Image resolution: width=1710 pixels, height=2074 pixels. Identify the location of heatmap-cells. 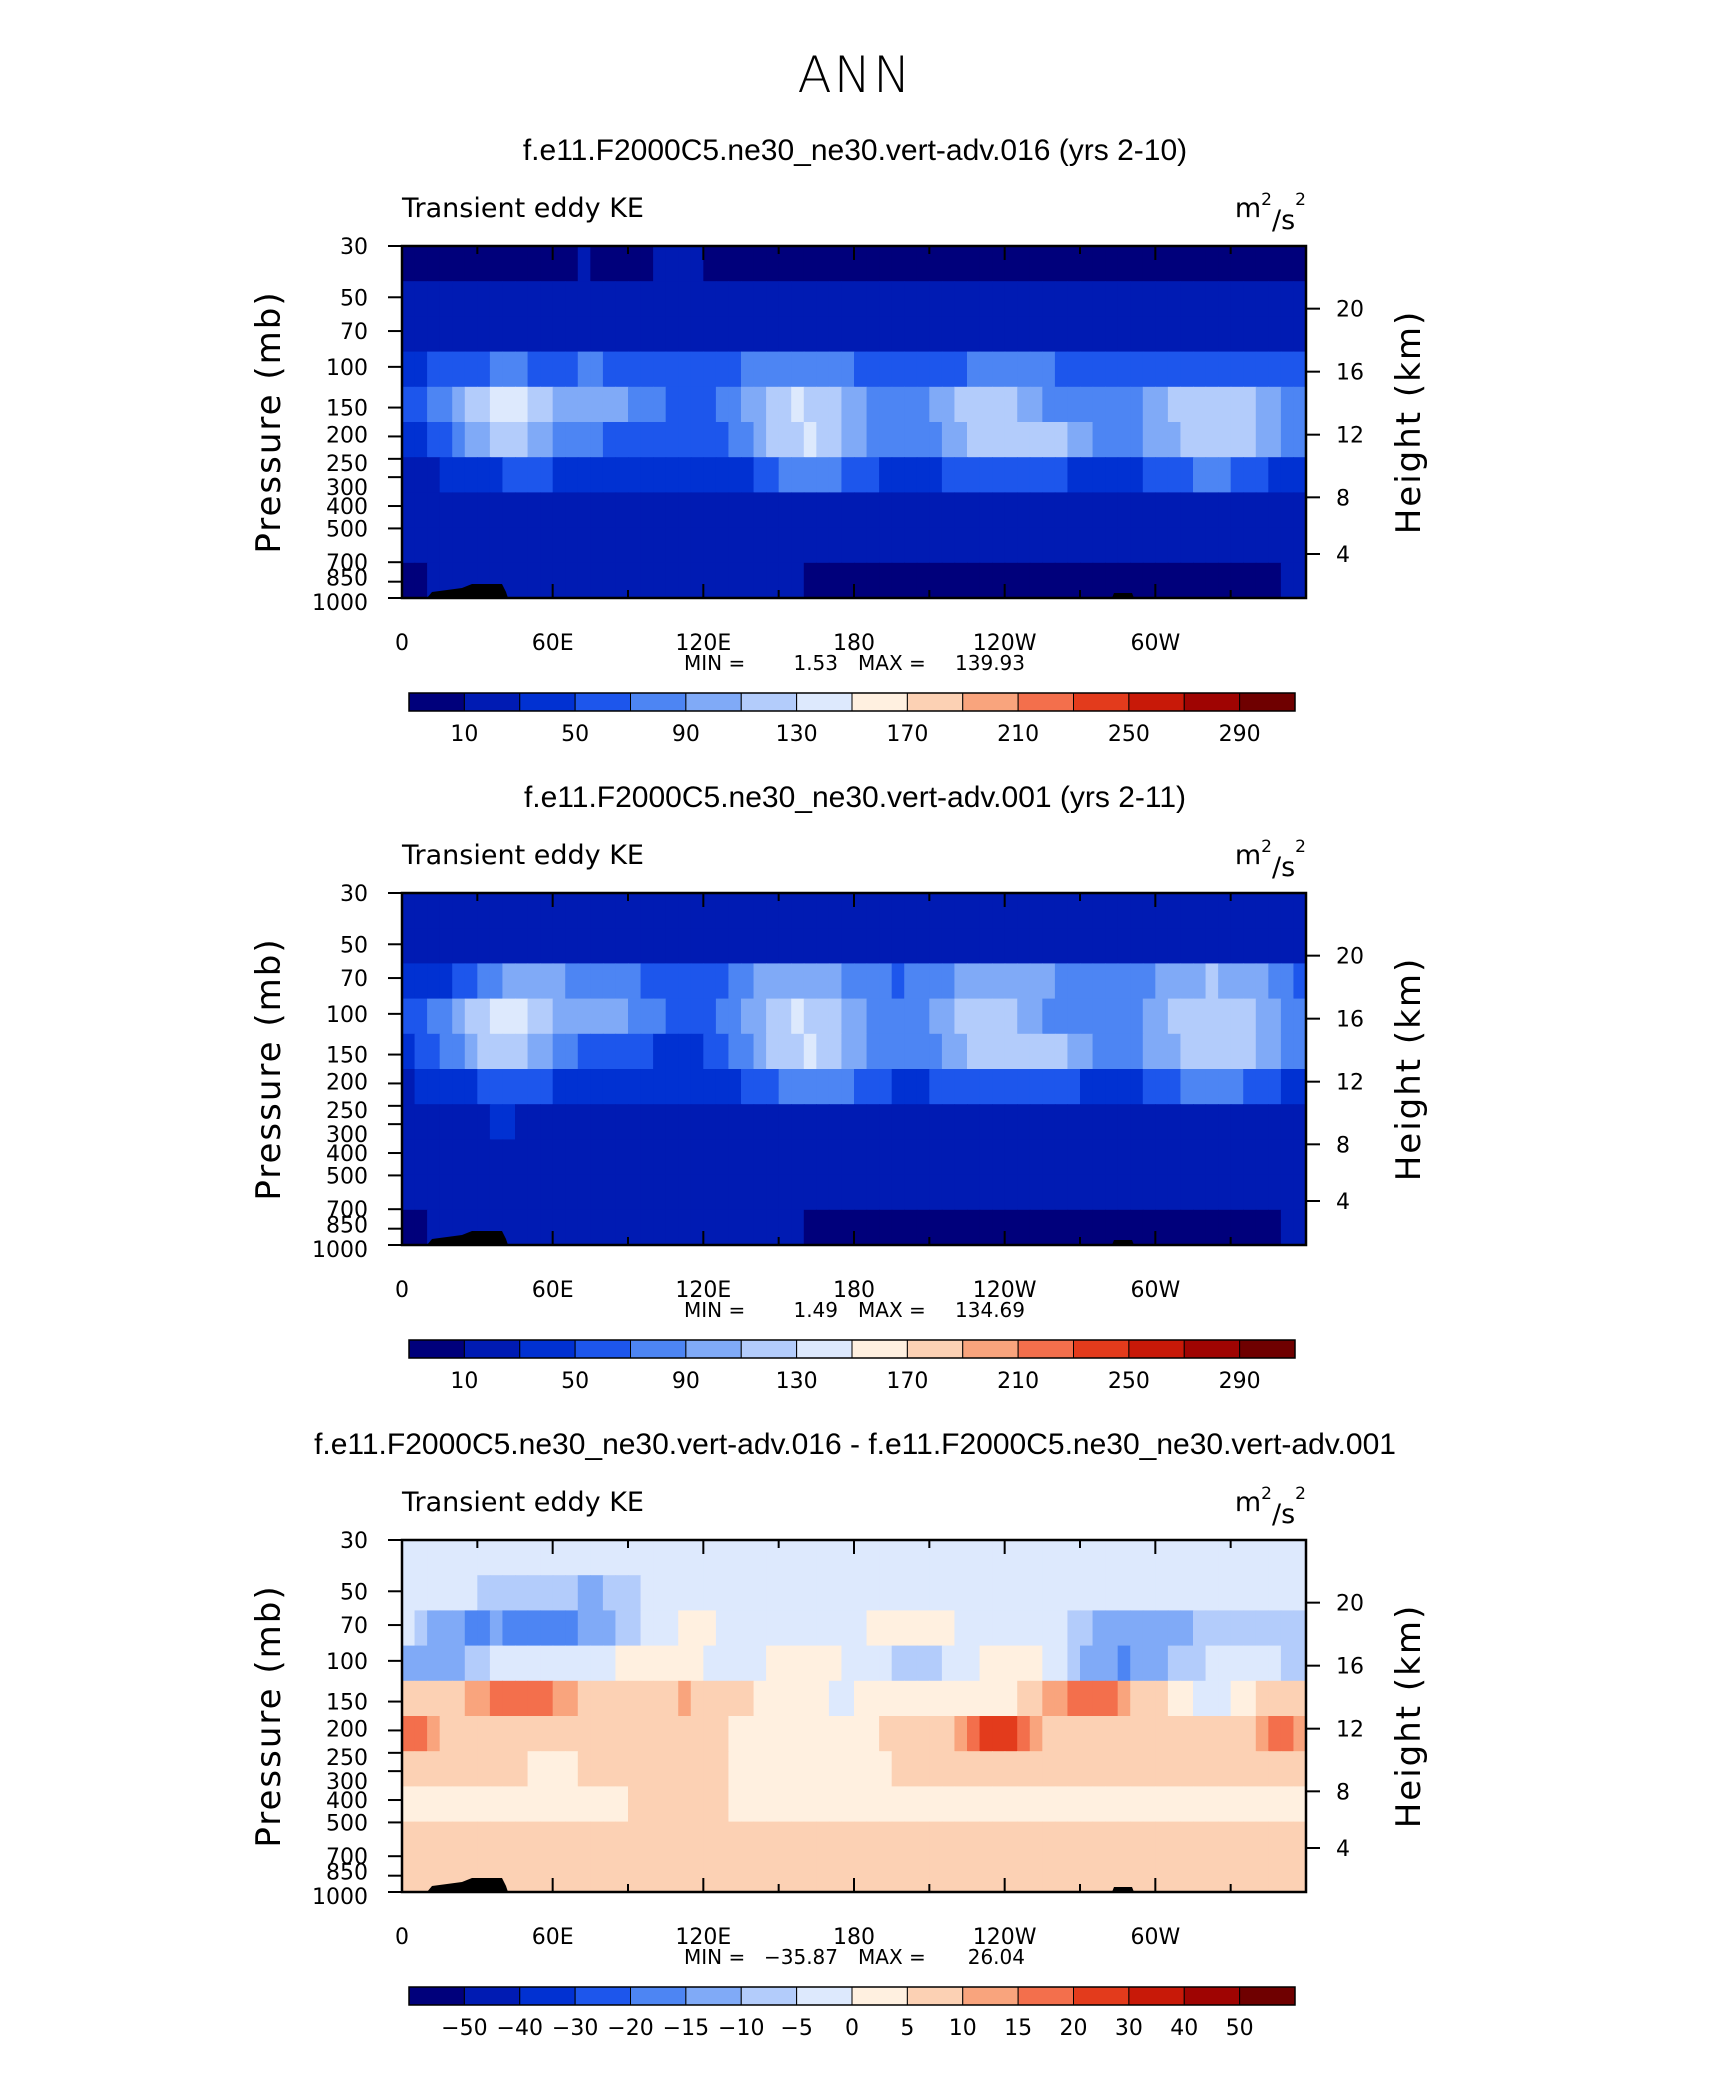
(854, 422).